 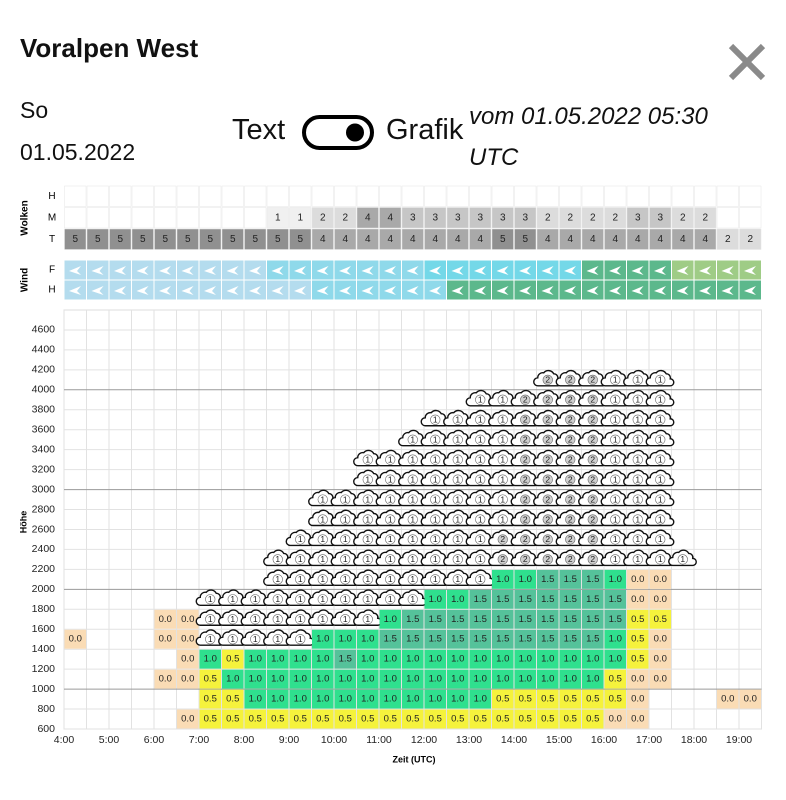 What do you see at coordinates (338, 132) in the screenshot?
I see `toggle` at bounding box center [338, 132].